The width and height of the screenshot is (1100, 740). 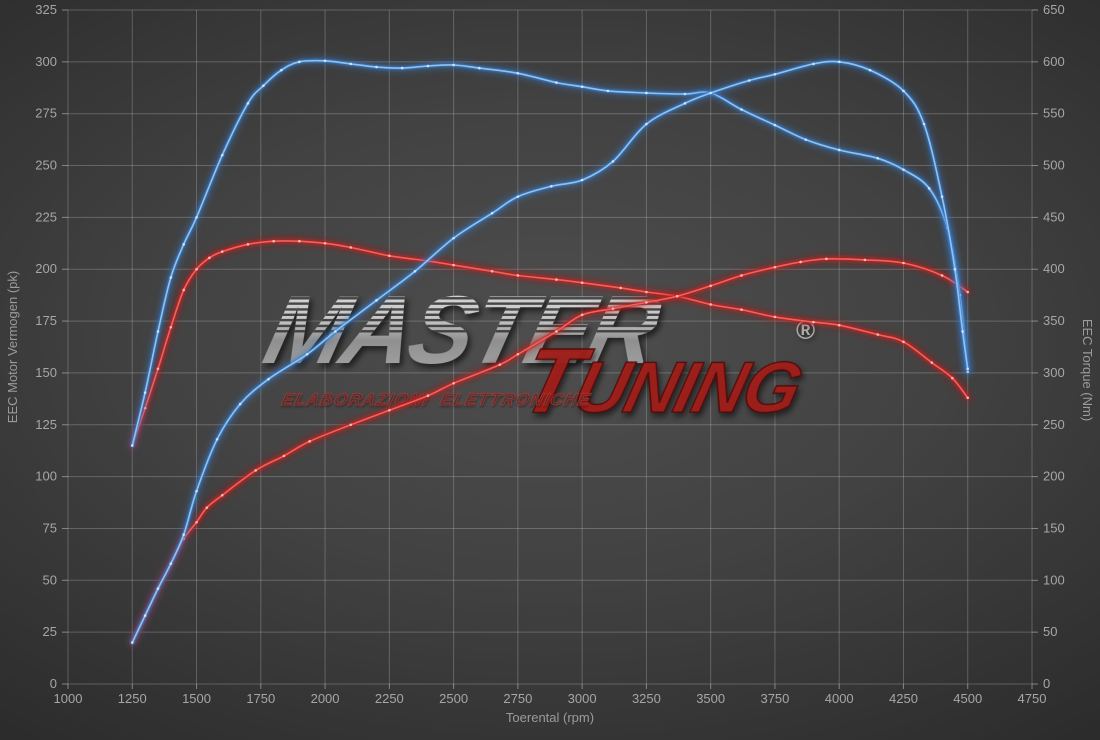 I want to click on y-left-tick-label-50: 50, so click(x=50, y=579).